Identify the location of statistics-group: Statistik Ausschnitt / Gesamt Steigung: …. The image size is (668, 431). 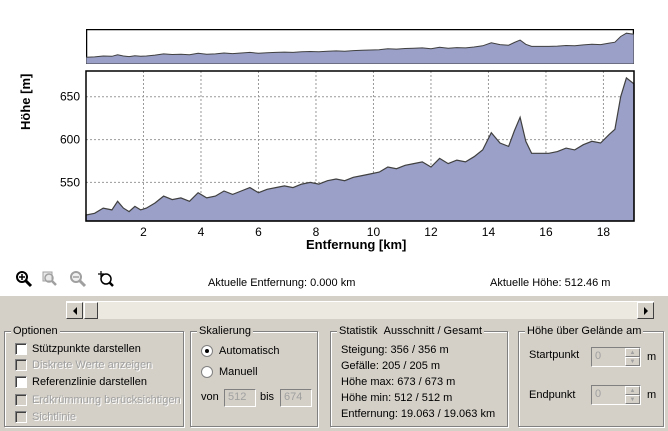
(419, 376).